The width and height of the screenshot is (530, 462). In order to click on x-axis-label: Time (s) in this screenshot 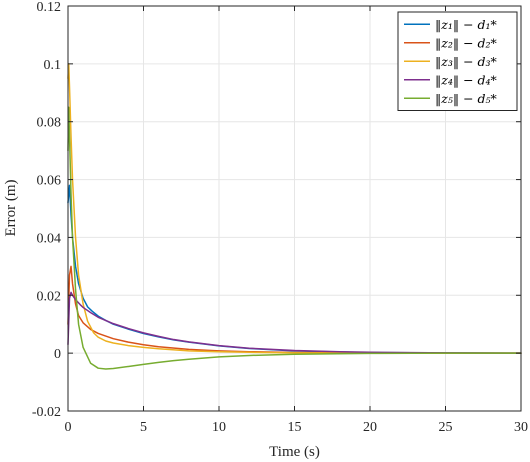, I will do `click(294, 452)`.